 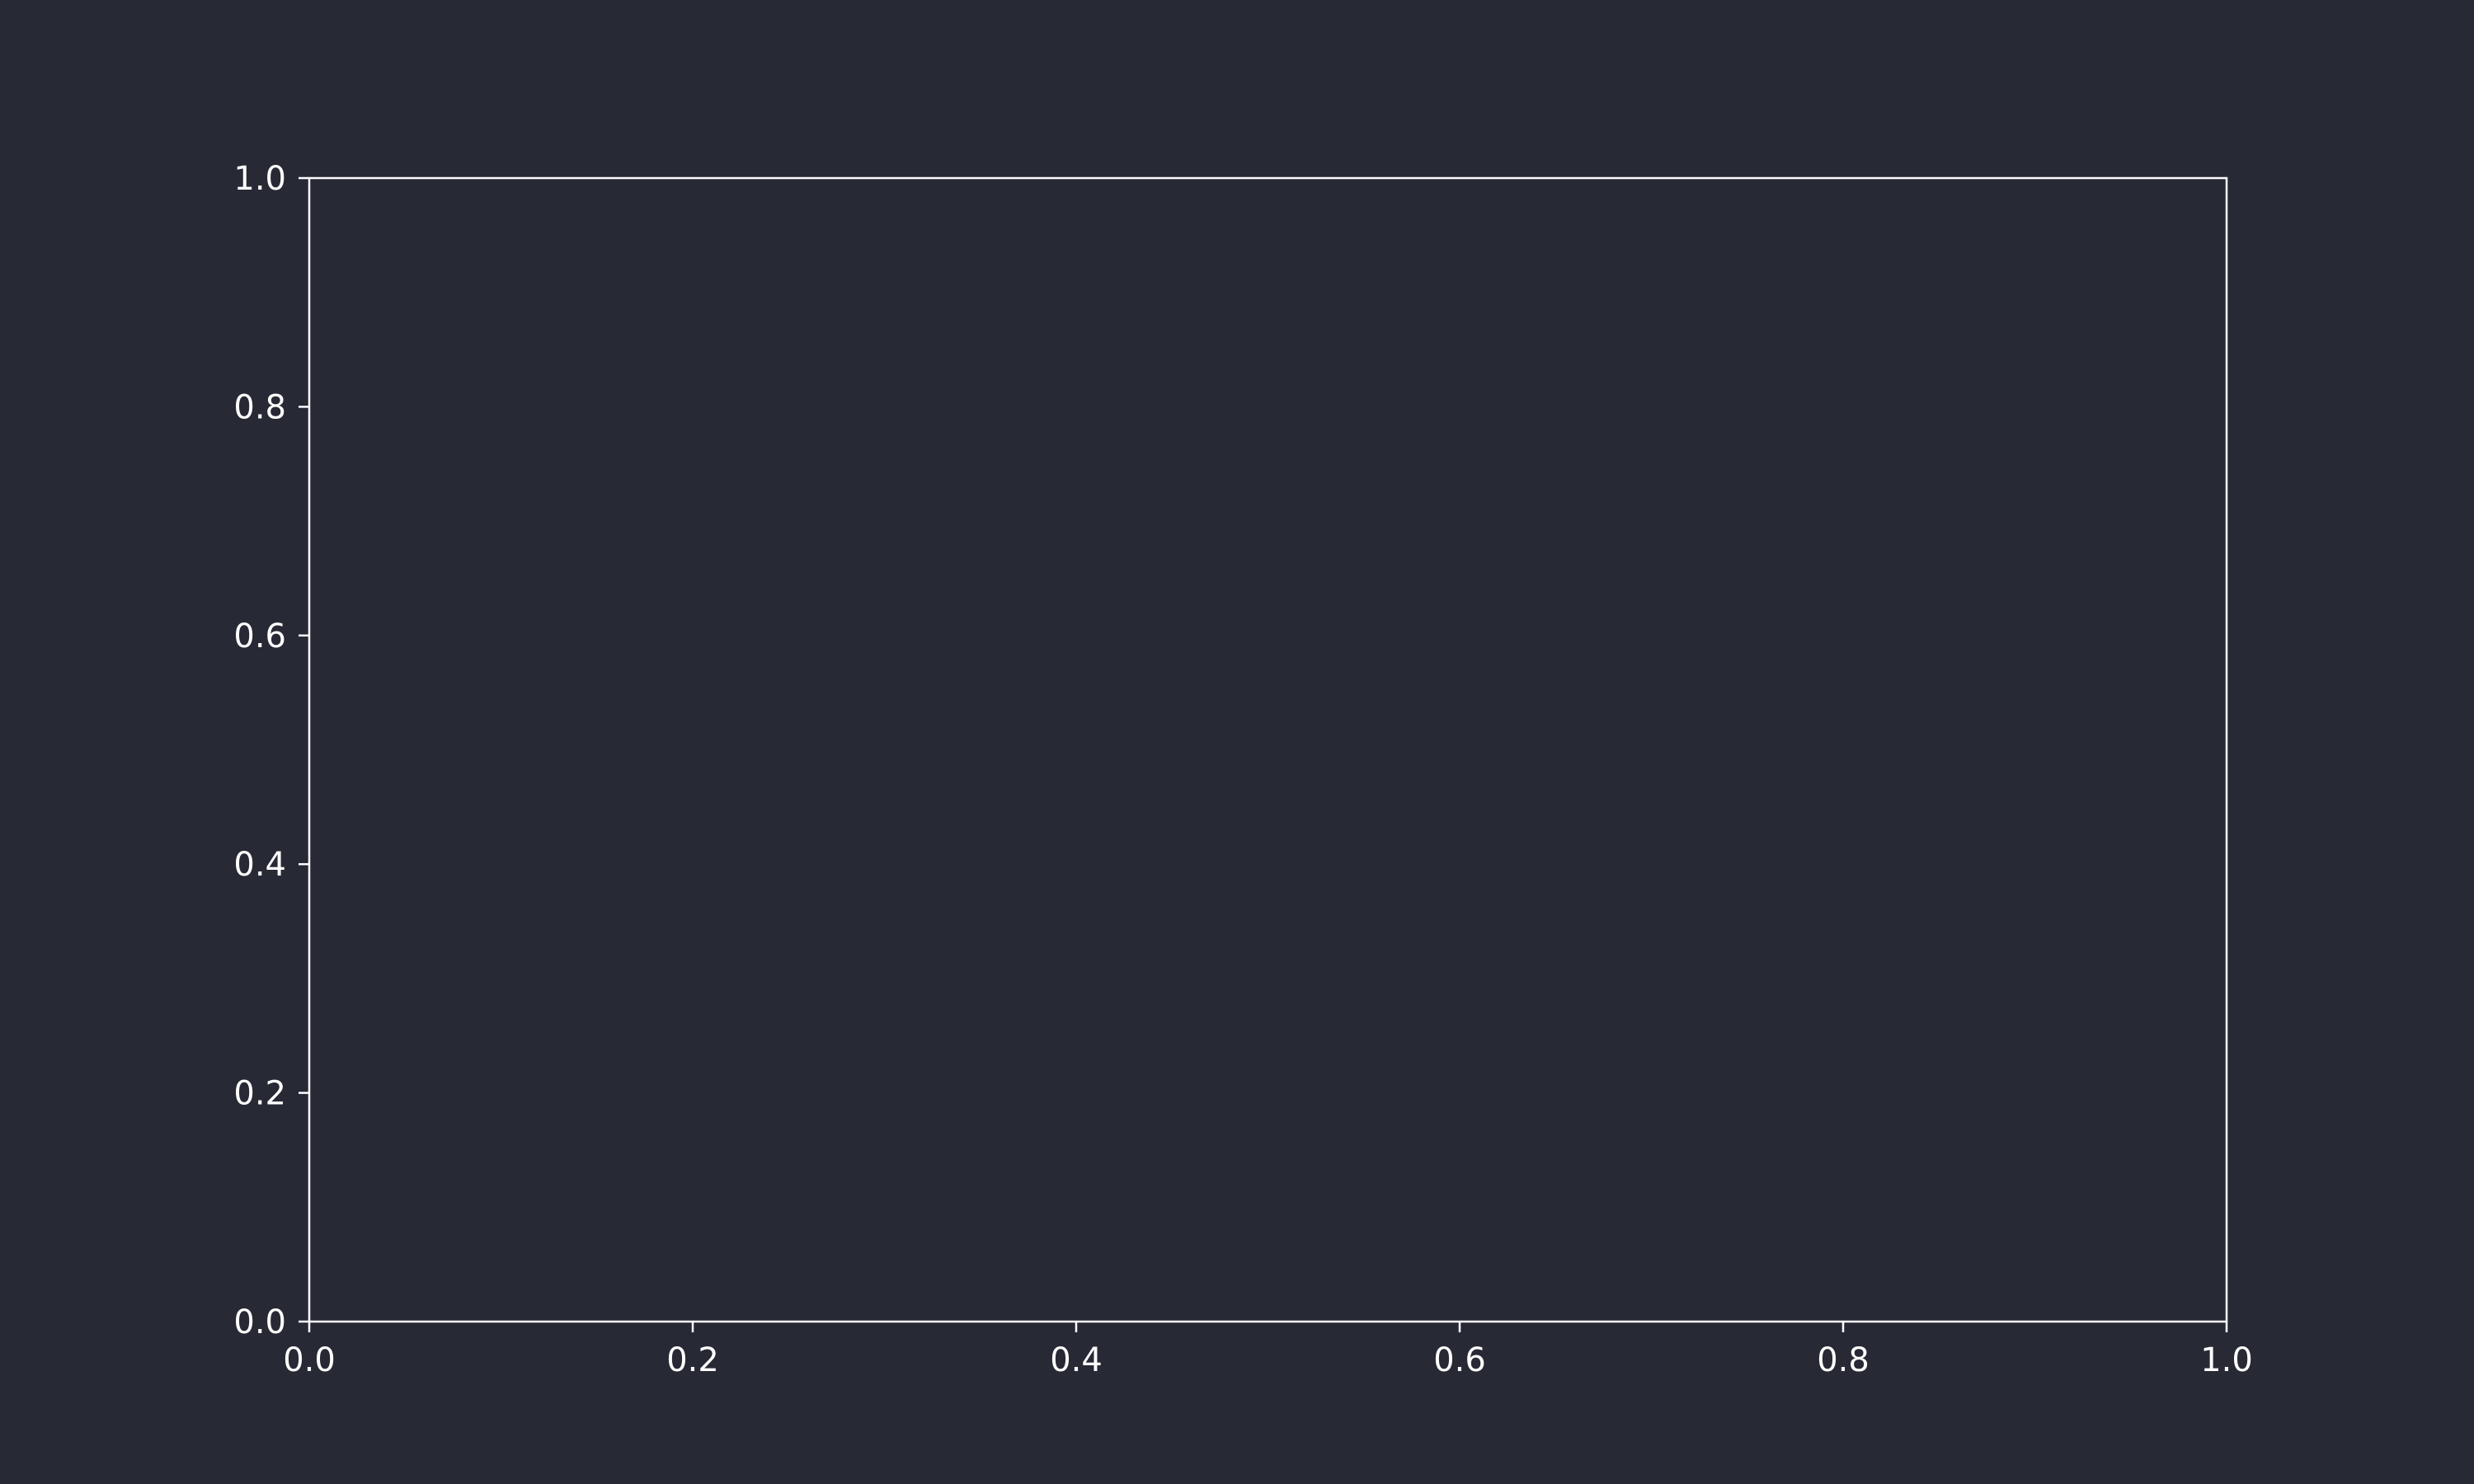 What do you see at coordinates (2226, 1360) in the screenshot?
I see `x-tick-label: 1.0` at bounding box center [2226, 1360].